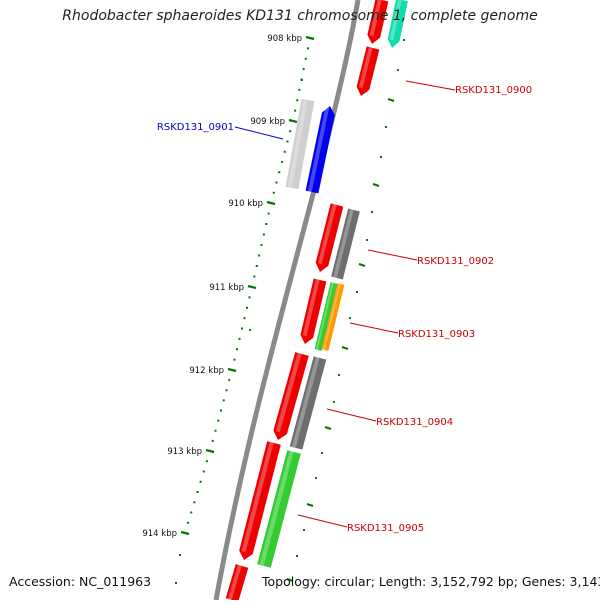 The height and width of the screenshot is (604, 600). Describe the element at coordinates (414, 422) in the screenshot. I see `gene-label: RSKD131_0904` at that location.